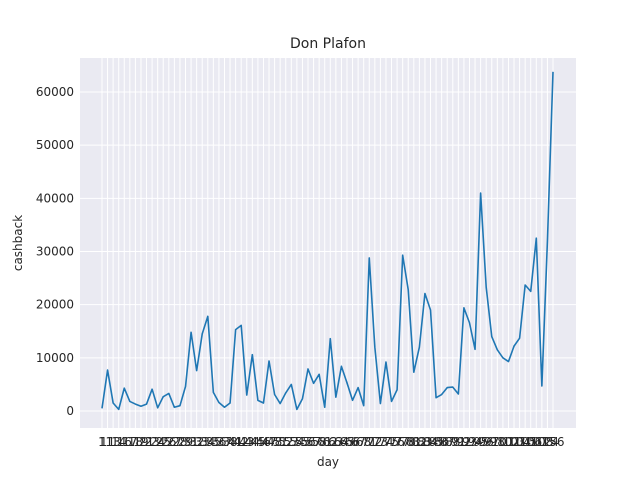  Describe the element at coordinates (291, 442) in the screenshot. I see `x-tick-label: 53` at that location.